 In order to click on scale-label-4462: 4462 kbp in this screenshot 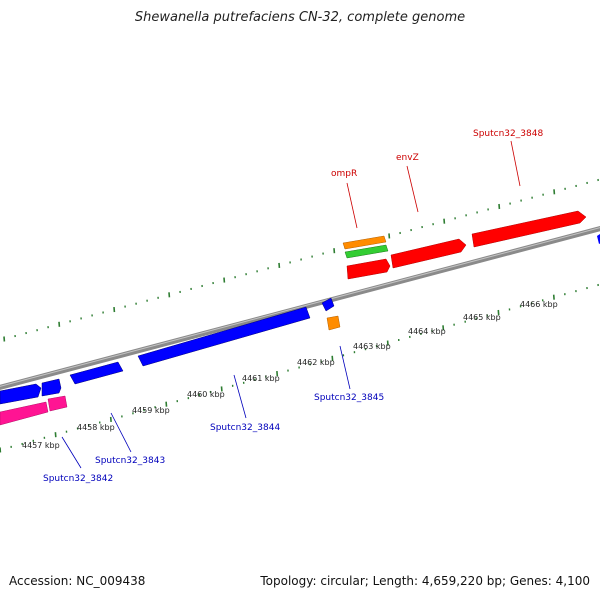, I will do `click(316, 362)`.